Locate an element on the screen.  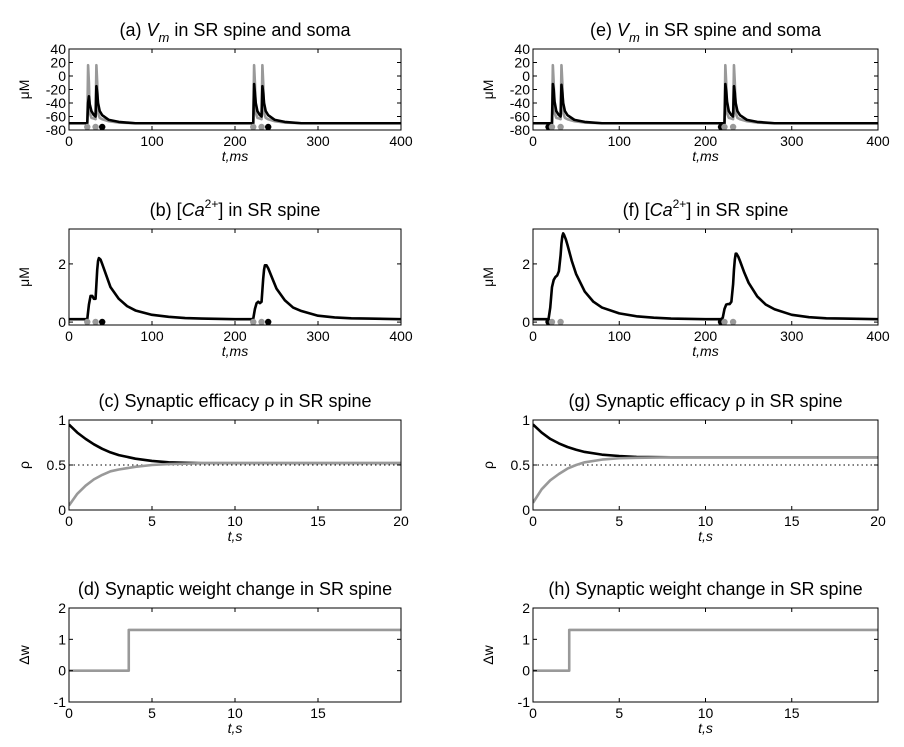
panel-title-a: (a) Vm in SR spine and soma is located at coordinates (236, 32).